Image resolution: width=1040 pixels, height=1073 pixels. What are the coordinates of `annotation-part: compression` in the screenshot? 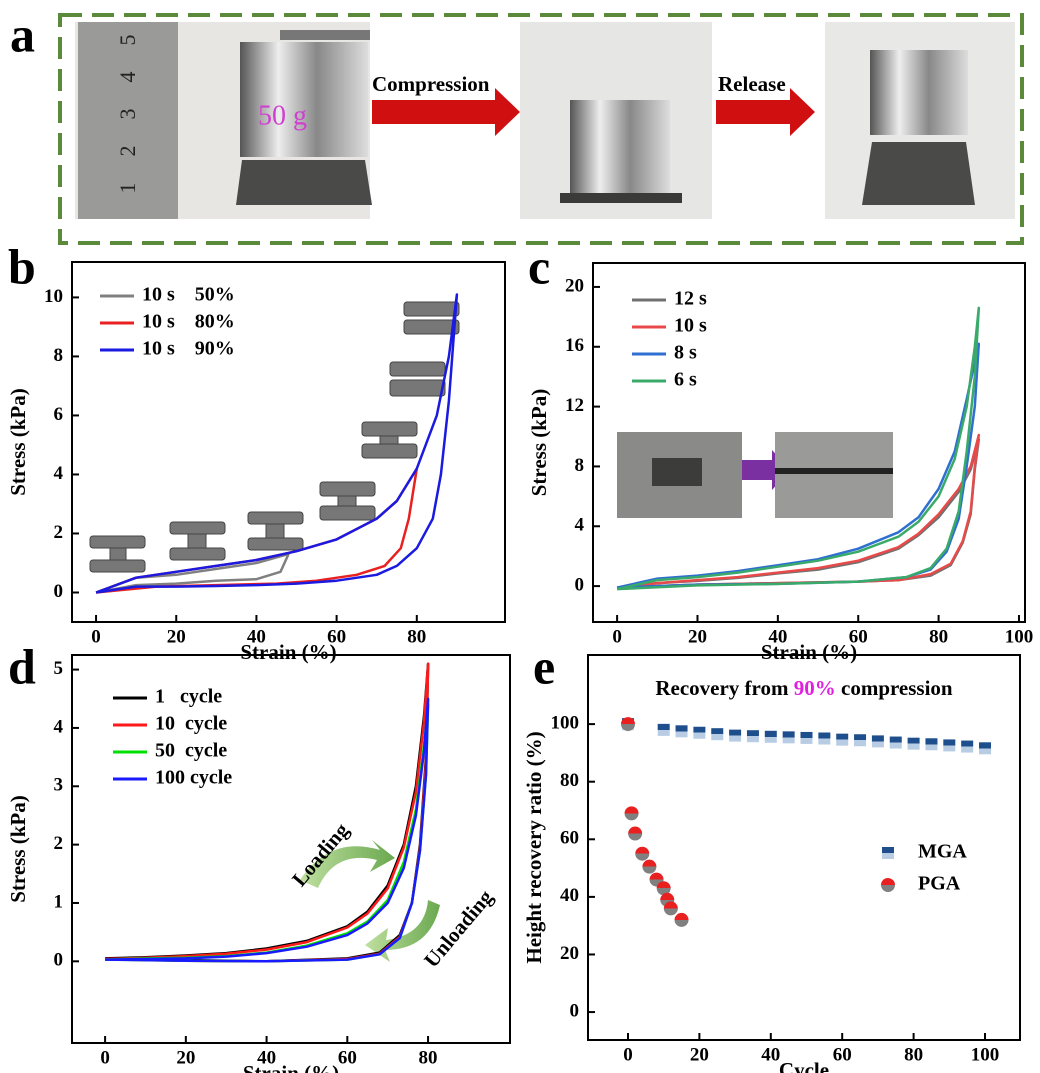 It's located at (894, 688).